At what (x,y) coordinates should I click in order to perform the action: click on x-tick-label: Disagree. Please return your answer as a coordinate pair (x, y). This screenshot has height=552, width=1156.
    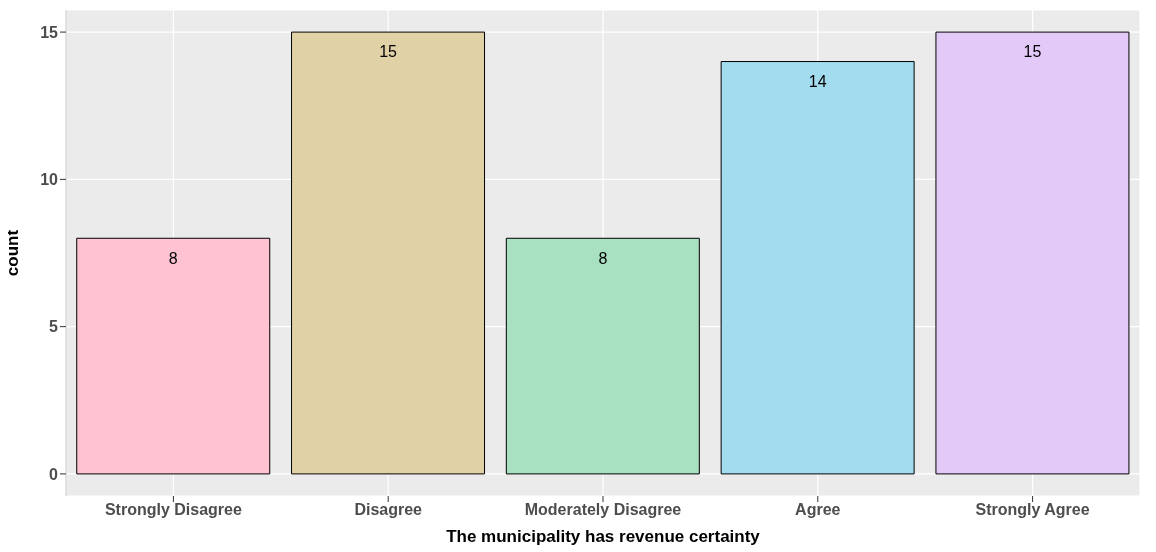
    Looking at the image, I should click on (388, 510).